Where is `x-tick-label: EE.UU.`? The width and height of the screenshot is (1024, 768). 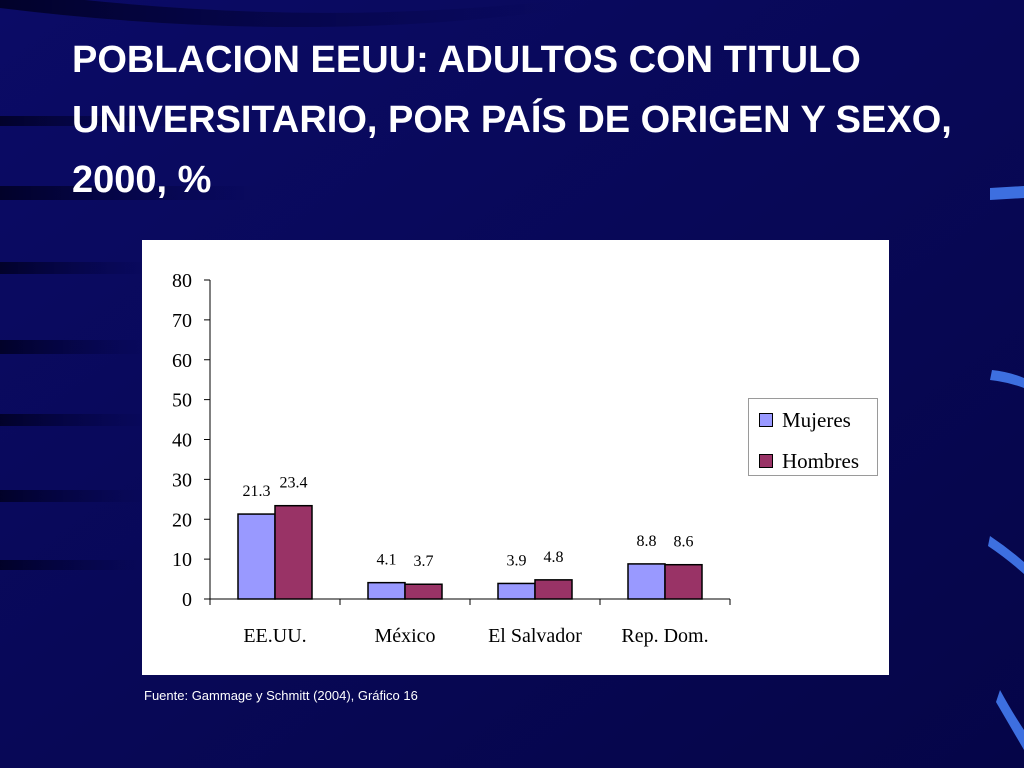
x-tick-label: EE.UU. is located at coordinates (274, 636).